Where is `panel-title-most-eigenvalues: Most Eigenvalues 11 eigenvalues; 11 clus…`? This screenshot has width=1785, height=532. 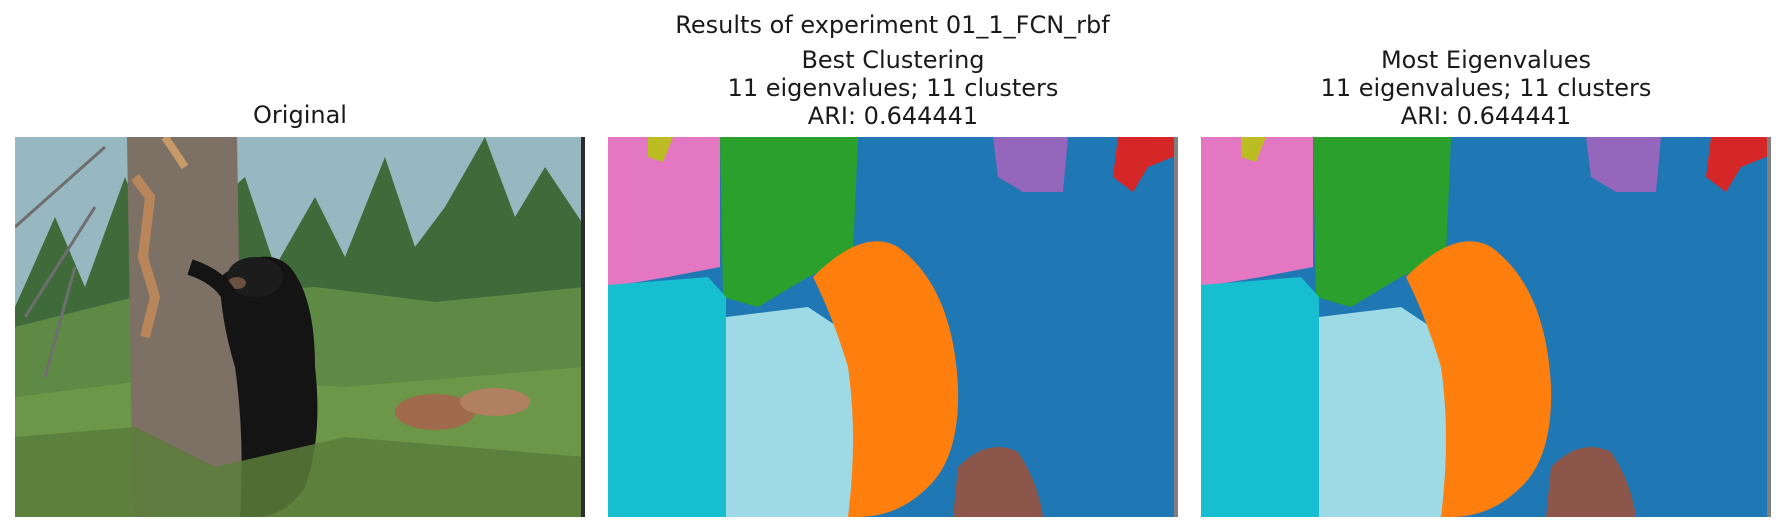 panel-title-most-eigenvalues: Most Eigenvalues 11 eigenvalues; 11 clus… is located at coordinates (1486, 88).